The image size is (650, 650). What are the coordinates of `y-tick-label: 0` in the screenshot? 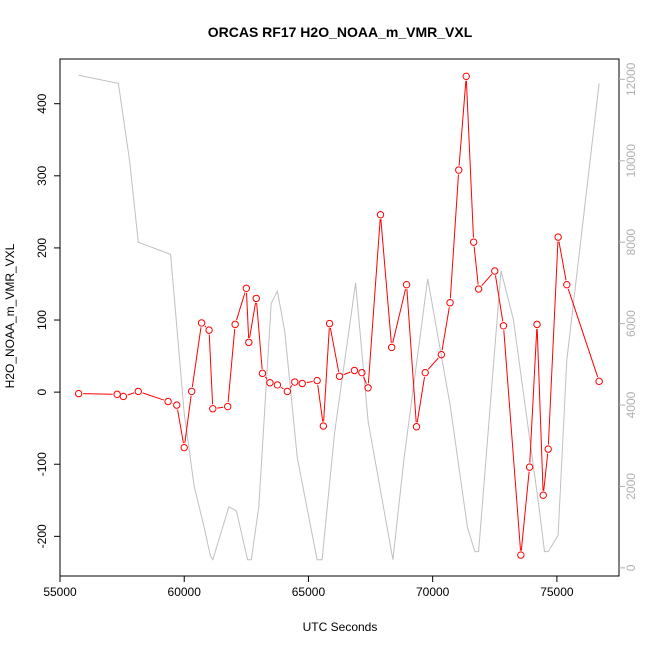 It's located at (42, 391).